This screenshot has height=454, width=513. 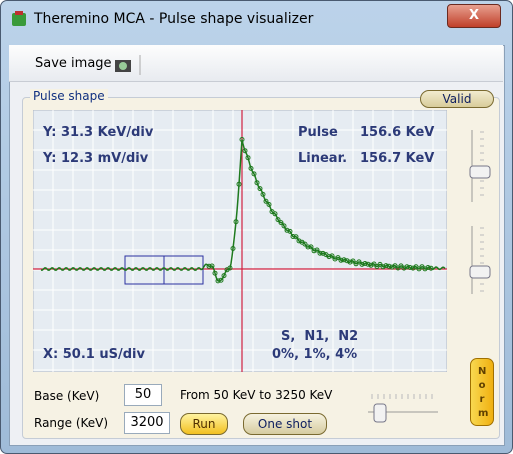 What do you see at coordinates (96, 158) in the screenshot?
I see `y-div-voltage: Y: 12.3 mV/div` at bounding box center [96, 158].